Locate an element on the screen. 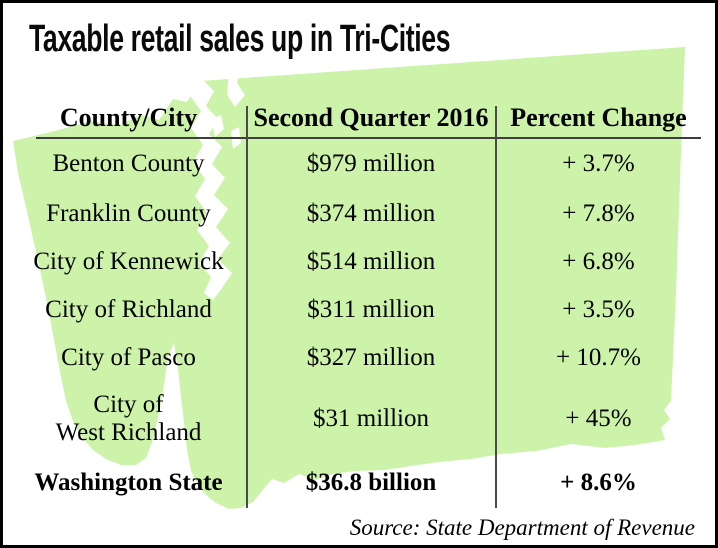  source-credit: Source: State Department of Revenue is located at coordinates (522, 527).